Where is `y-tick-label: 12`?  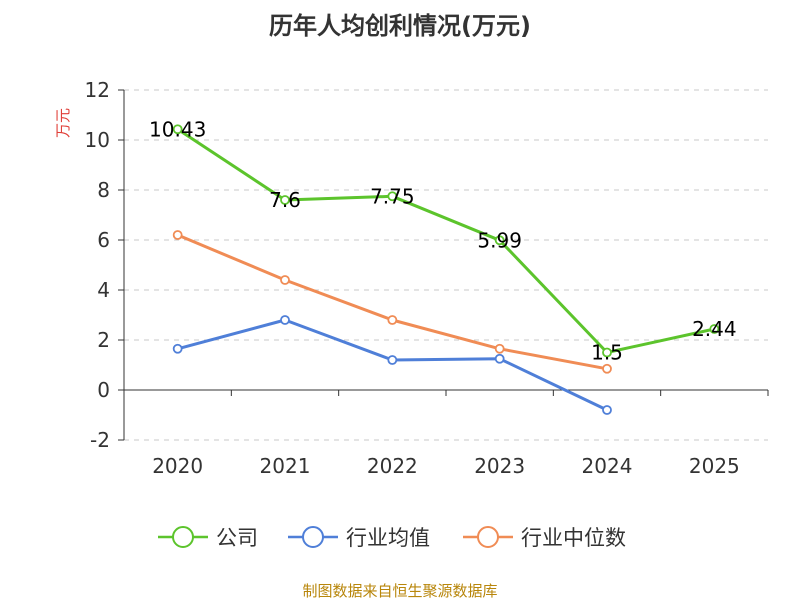
y-tick-label: 12 is located at coordinates (97, 90).